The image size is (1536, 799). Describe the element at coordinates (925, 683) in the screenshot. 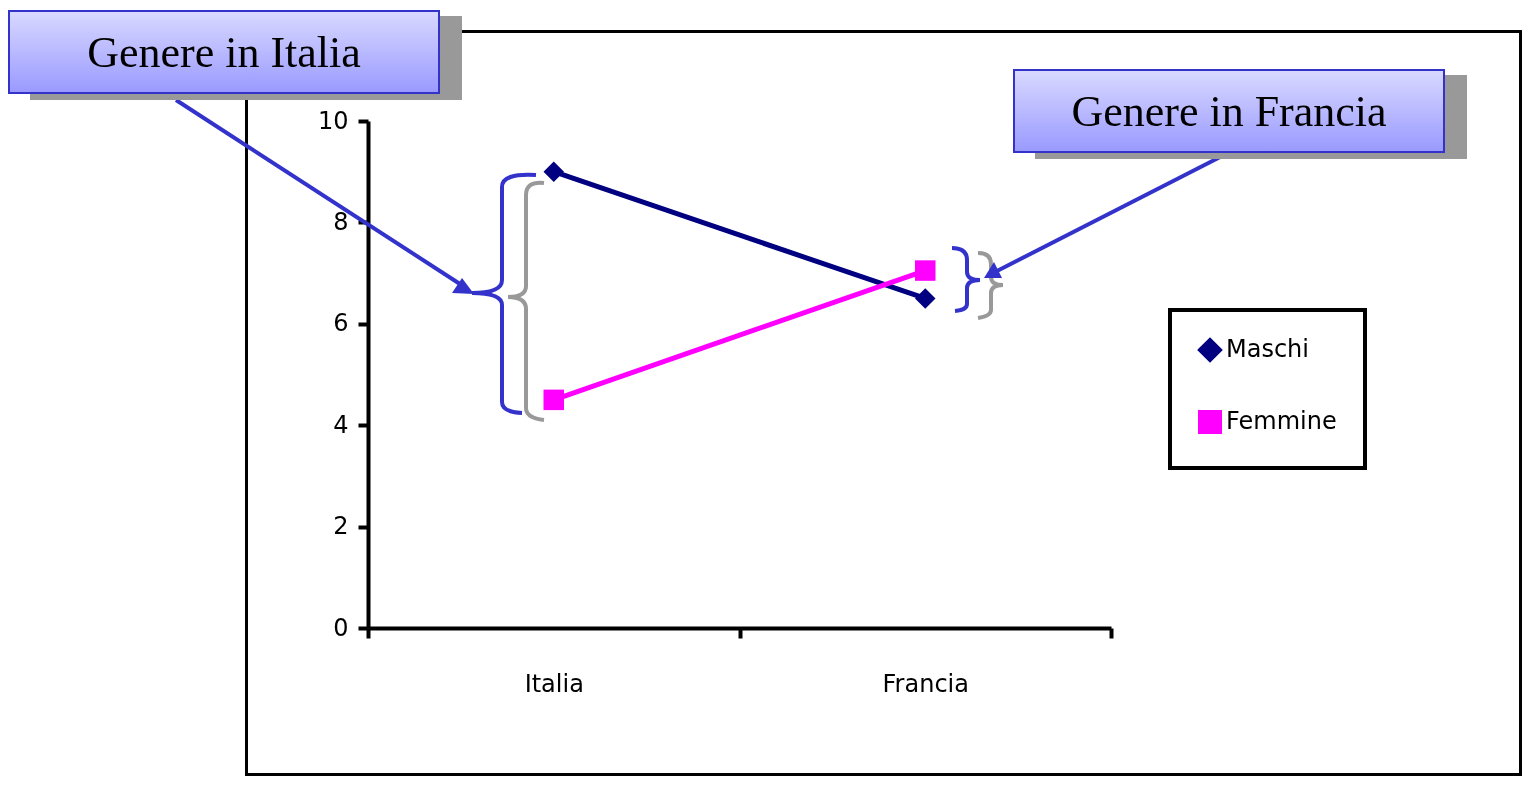

I see `x-tick-label: Francia` at that location.